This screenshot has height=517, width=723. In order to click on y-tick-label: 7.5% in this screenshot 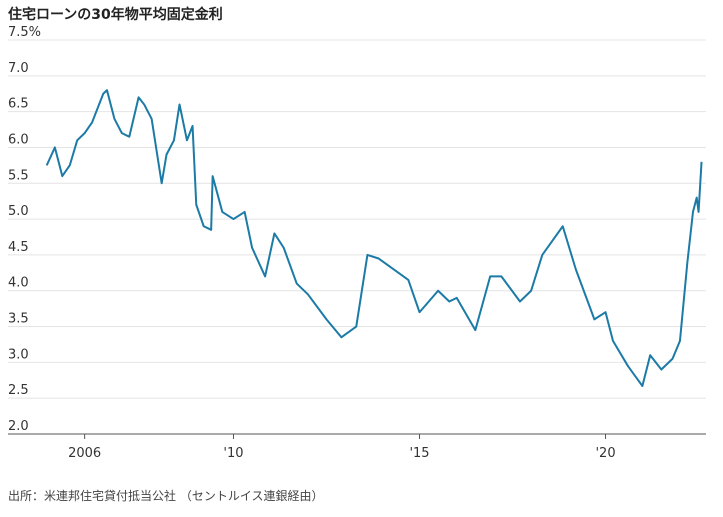, I will do `click(24, 32)`.